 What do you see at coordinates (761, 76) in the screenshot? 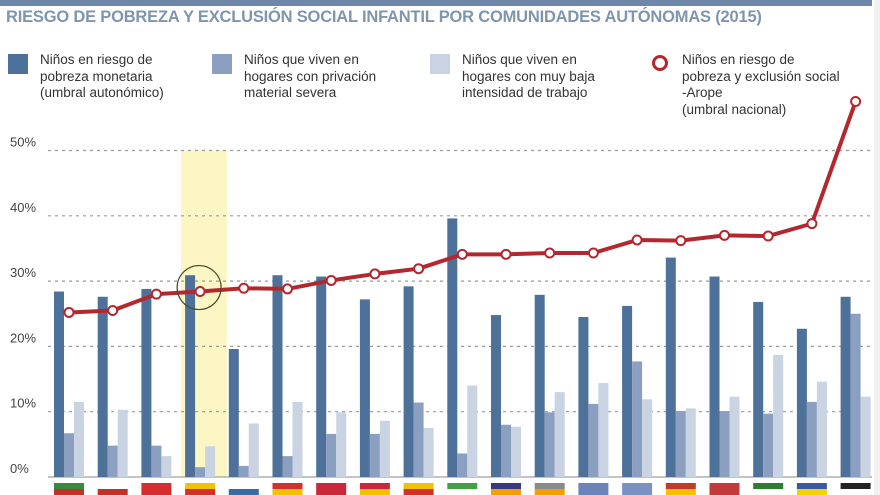
I see `legend-label-line: pobreza y exclusión social` at bounding box center [761, 76].